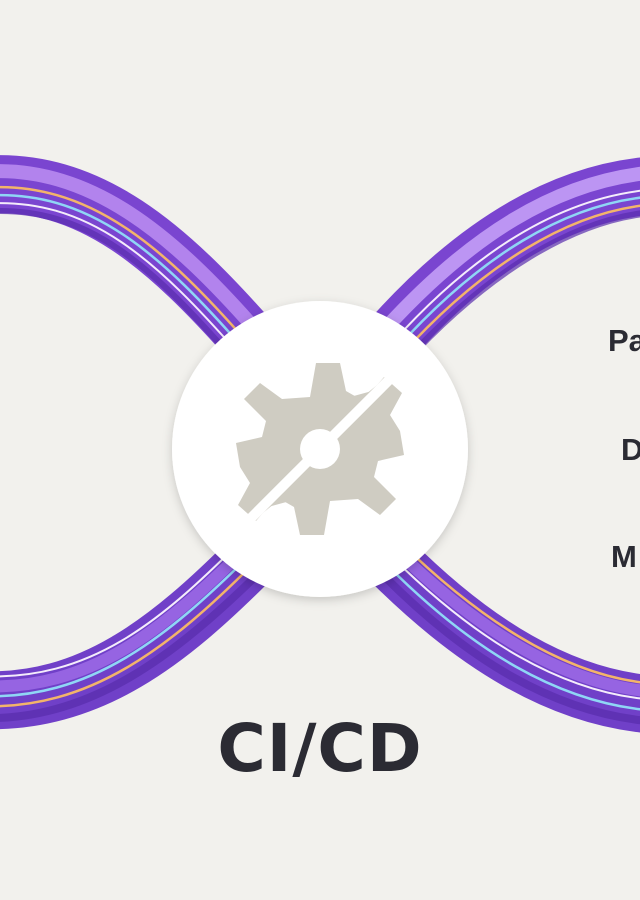 The height and width of the screenshot is (900, 640). Describe the element at coordinates (624, 340) in the screenshot. I see `side-label-1: Pa` at that location.